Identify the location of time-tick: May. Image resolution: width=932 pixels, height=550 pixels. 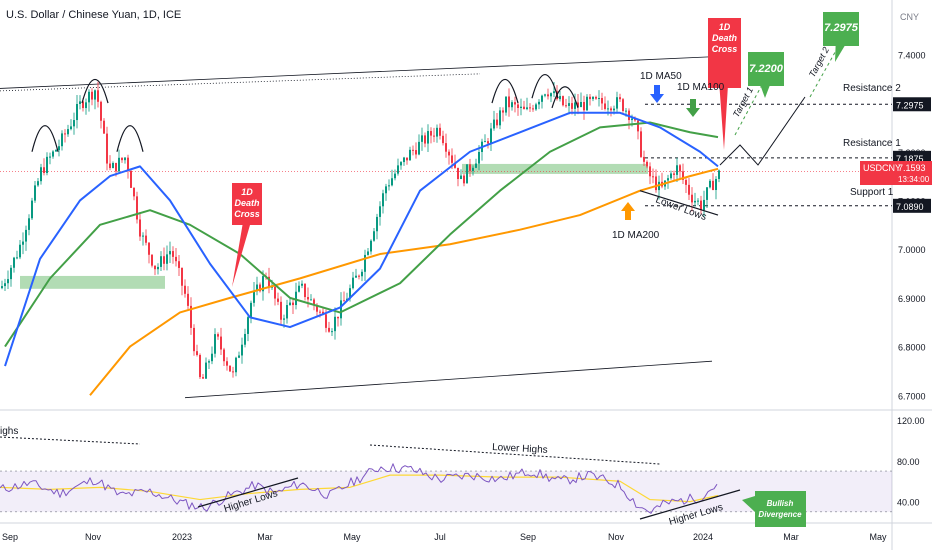
(352, 537).